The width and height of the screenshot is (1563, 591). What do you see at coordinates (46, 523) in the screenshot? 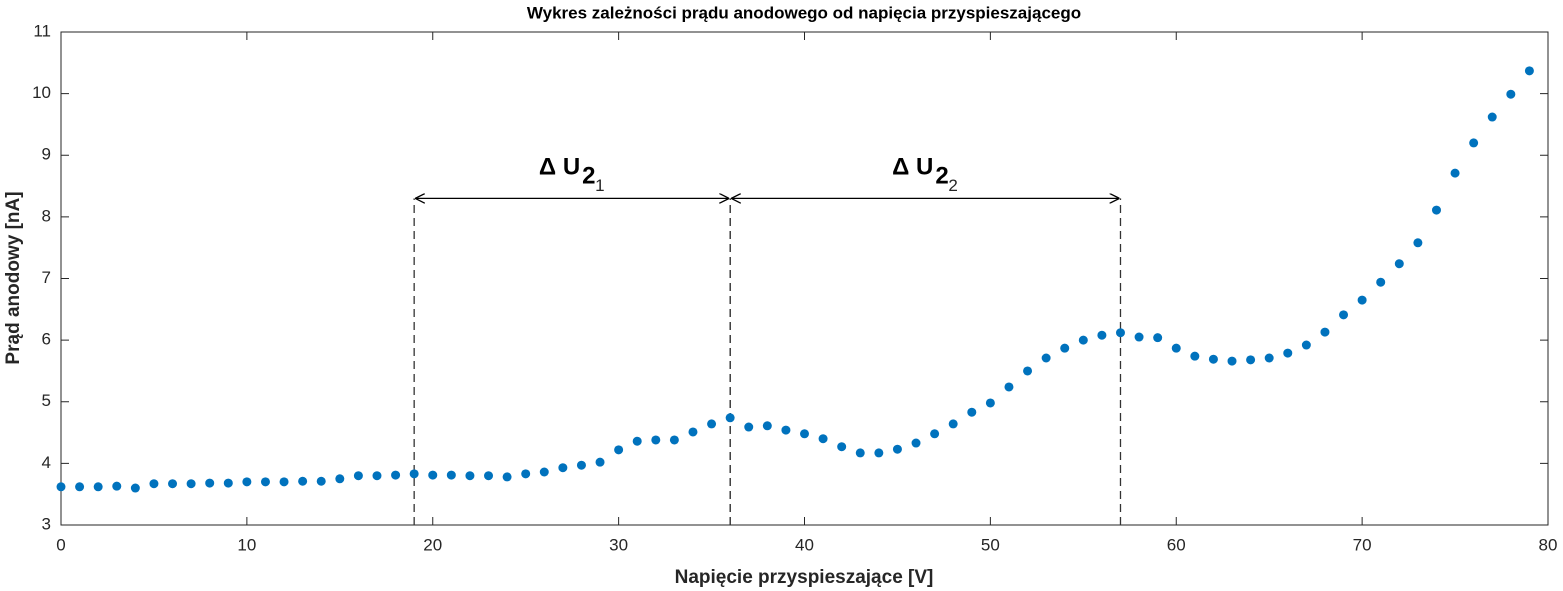
I see `y-tick-label: 3` at bounding box center [46, 523].